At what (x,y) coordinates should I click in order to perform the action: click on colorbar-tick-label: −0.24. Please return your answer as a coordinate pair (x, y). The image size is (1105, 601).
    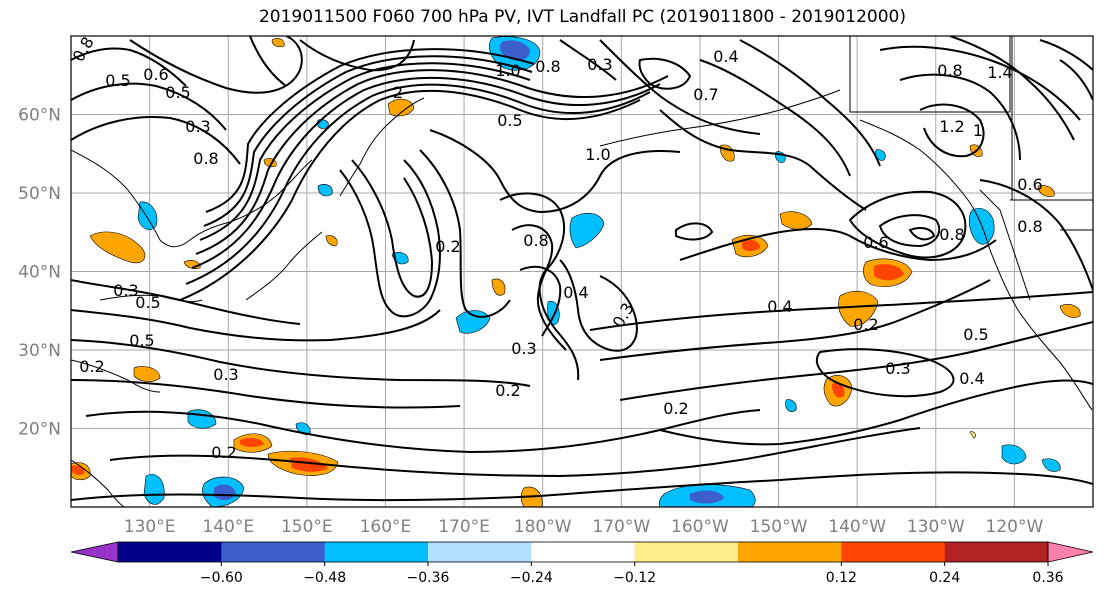
    Looking at the image, I should click on (531, 578).